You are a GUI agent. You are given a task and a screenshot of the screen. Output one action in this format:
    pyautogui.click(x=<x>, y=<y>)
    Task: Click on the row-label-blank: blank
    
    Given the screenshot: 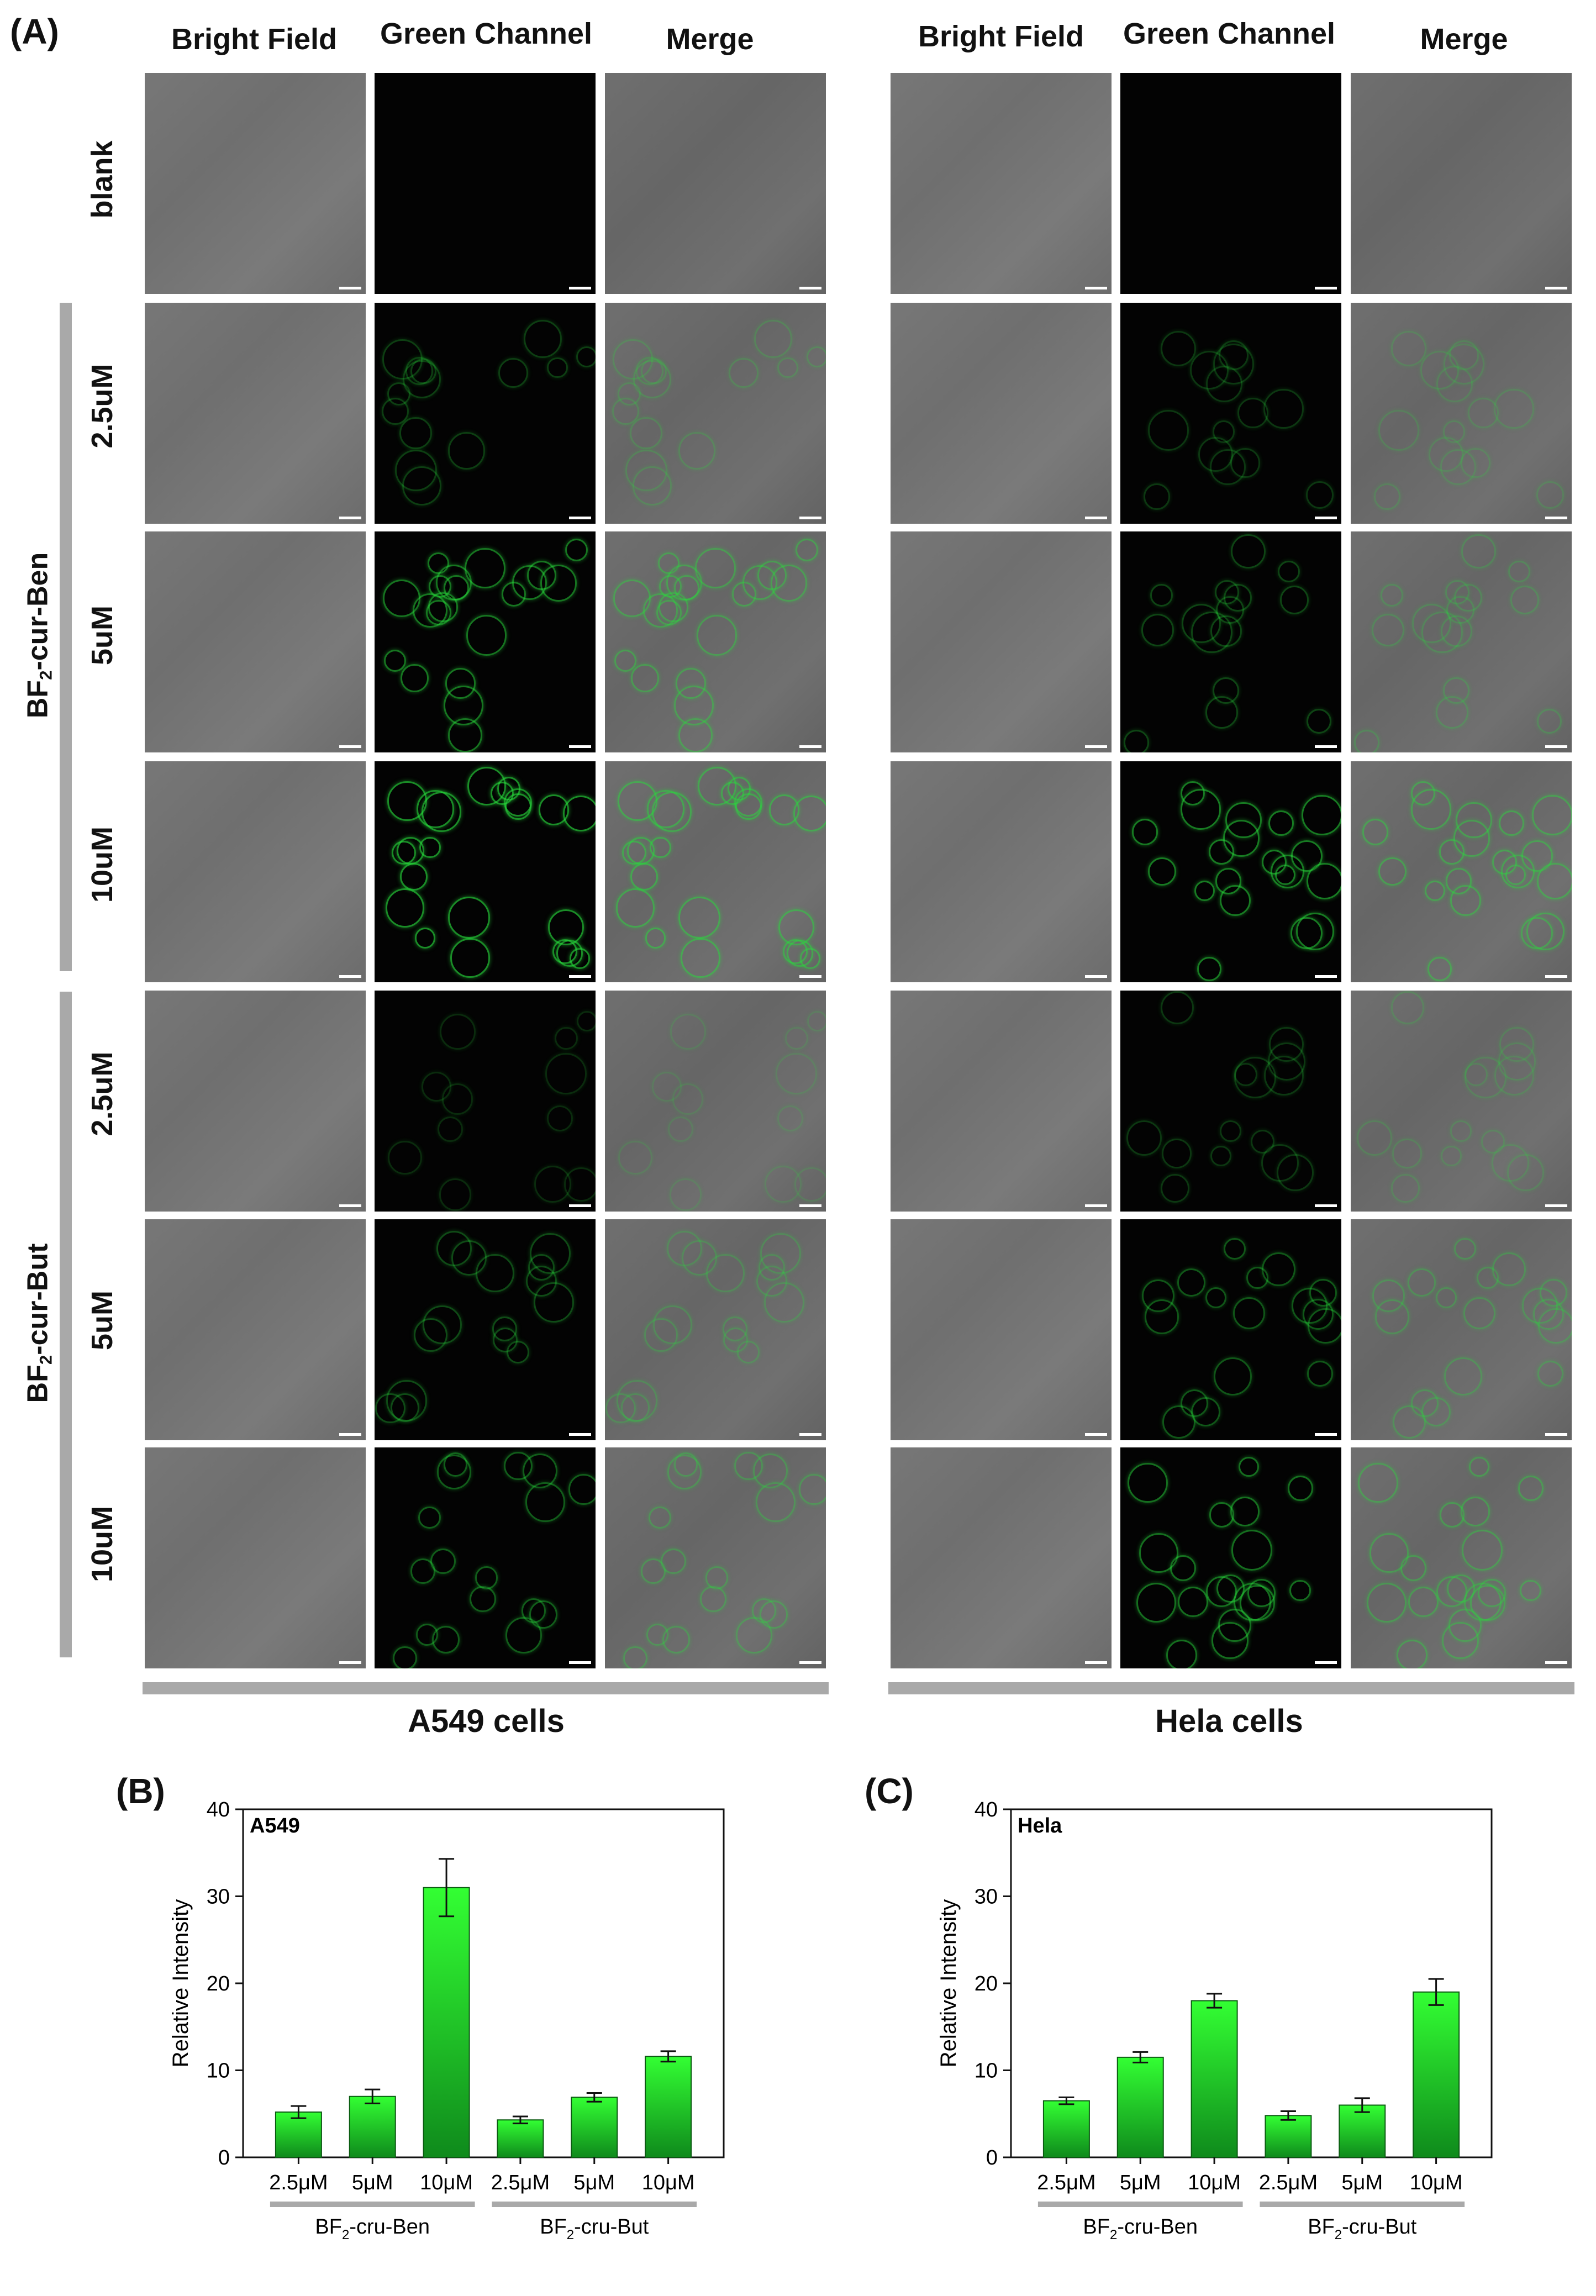 What is the action you would take?
    pyautogui.click(x=103, y=179)
    